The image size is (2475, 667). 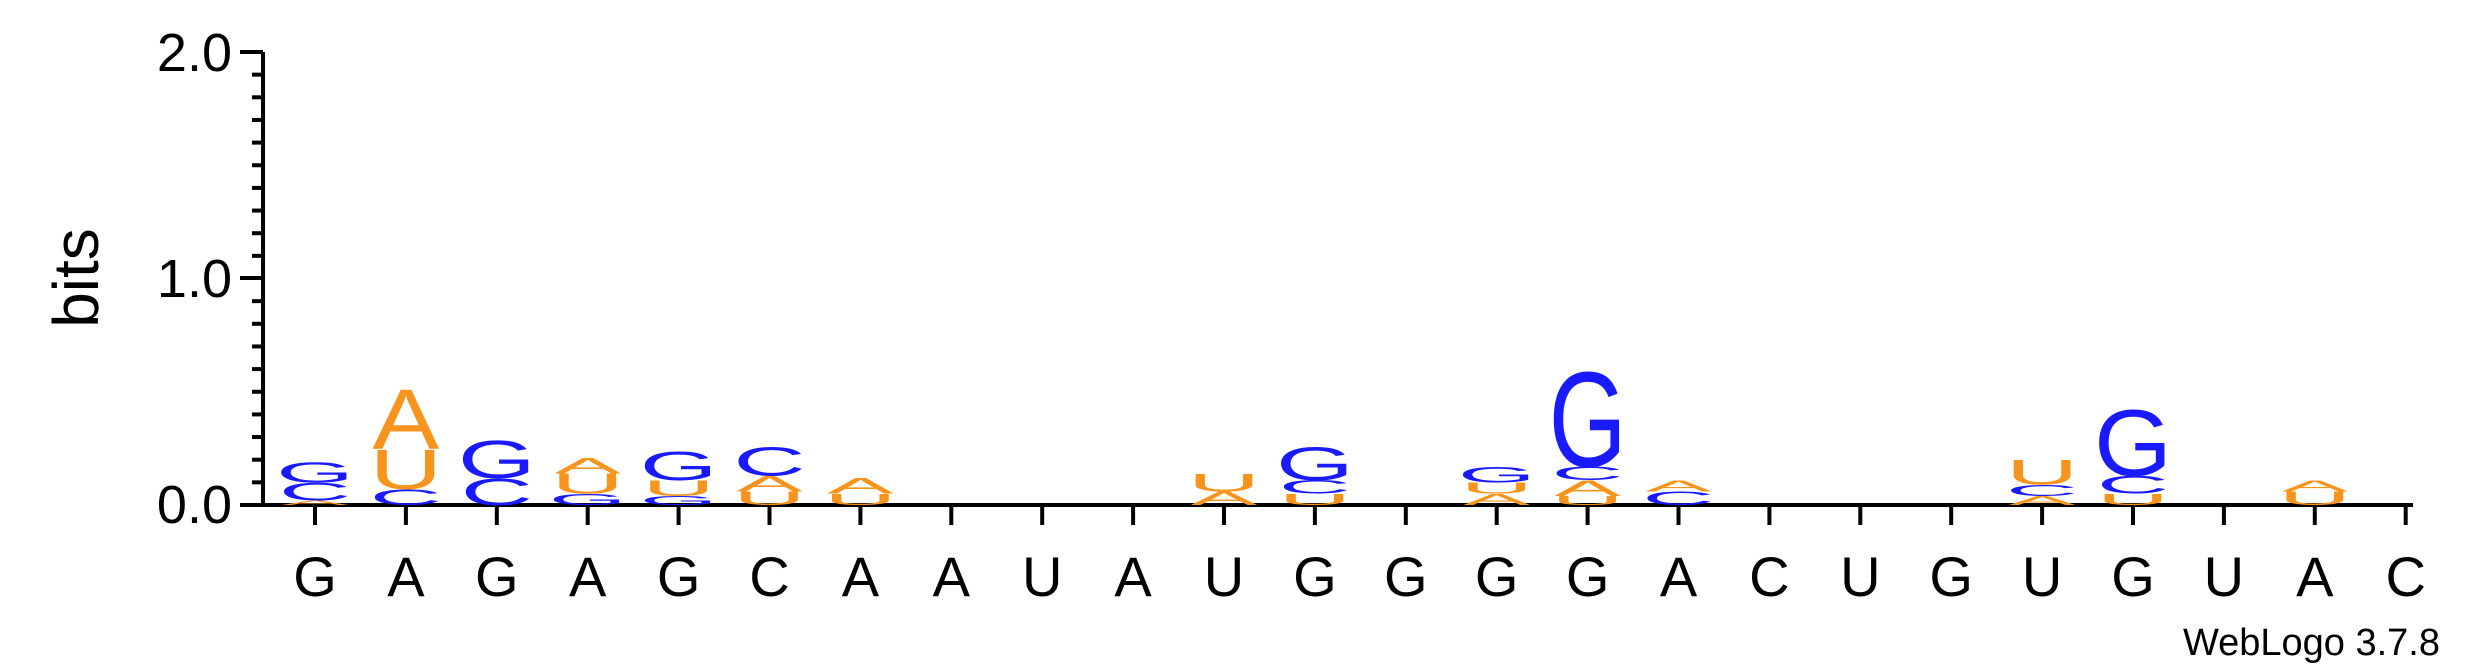 I want to click on y-tick-label-1: 1.0, so click(x=194, y=279).